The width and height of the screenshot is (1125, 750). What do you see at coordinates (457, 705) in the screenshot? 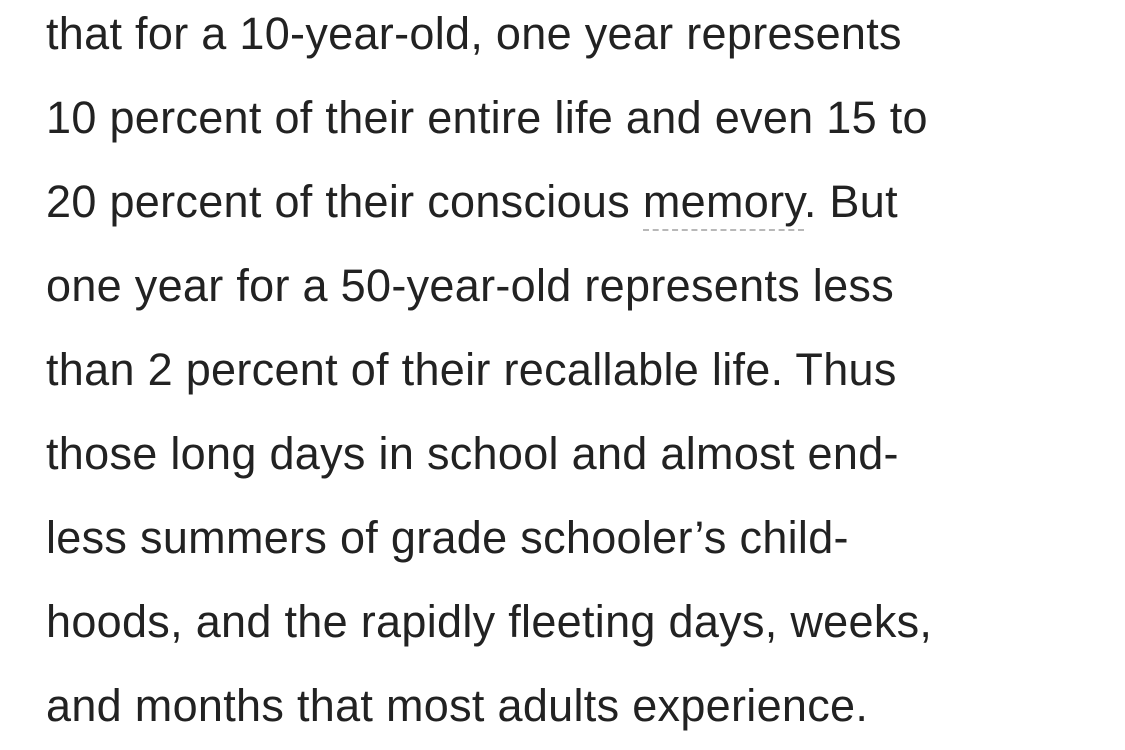
I see `text-line: and months that most adults experience.` at bounding box center [457, 705].